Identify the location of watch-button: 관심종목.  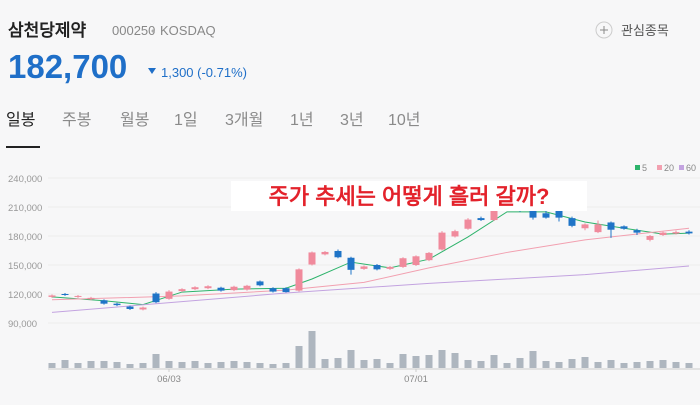
(632, 30).